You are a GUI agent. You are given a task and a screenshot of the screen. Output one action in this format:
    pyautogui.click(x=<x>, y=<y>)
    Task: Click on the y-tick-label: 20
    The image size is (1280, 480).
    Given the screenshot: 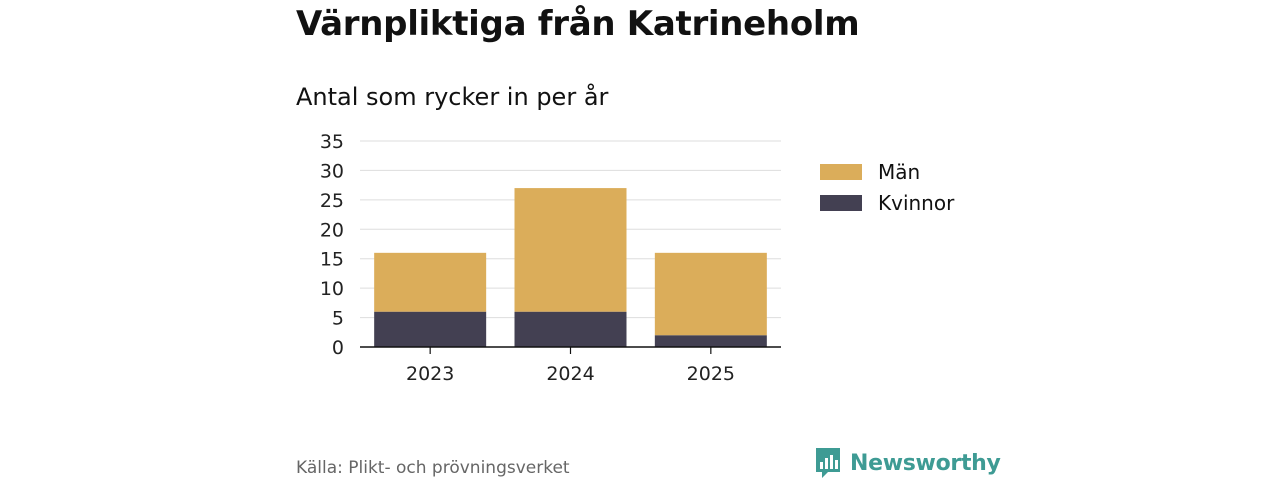 What is the action you would take?
    pyautogui.click(x=332, y=230)
    